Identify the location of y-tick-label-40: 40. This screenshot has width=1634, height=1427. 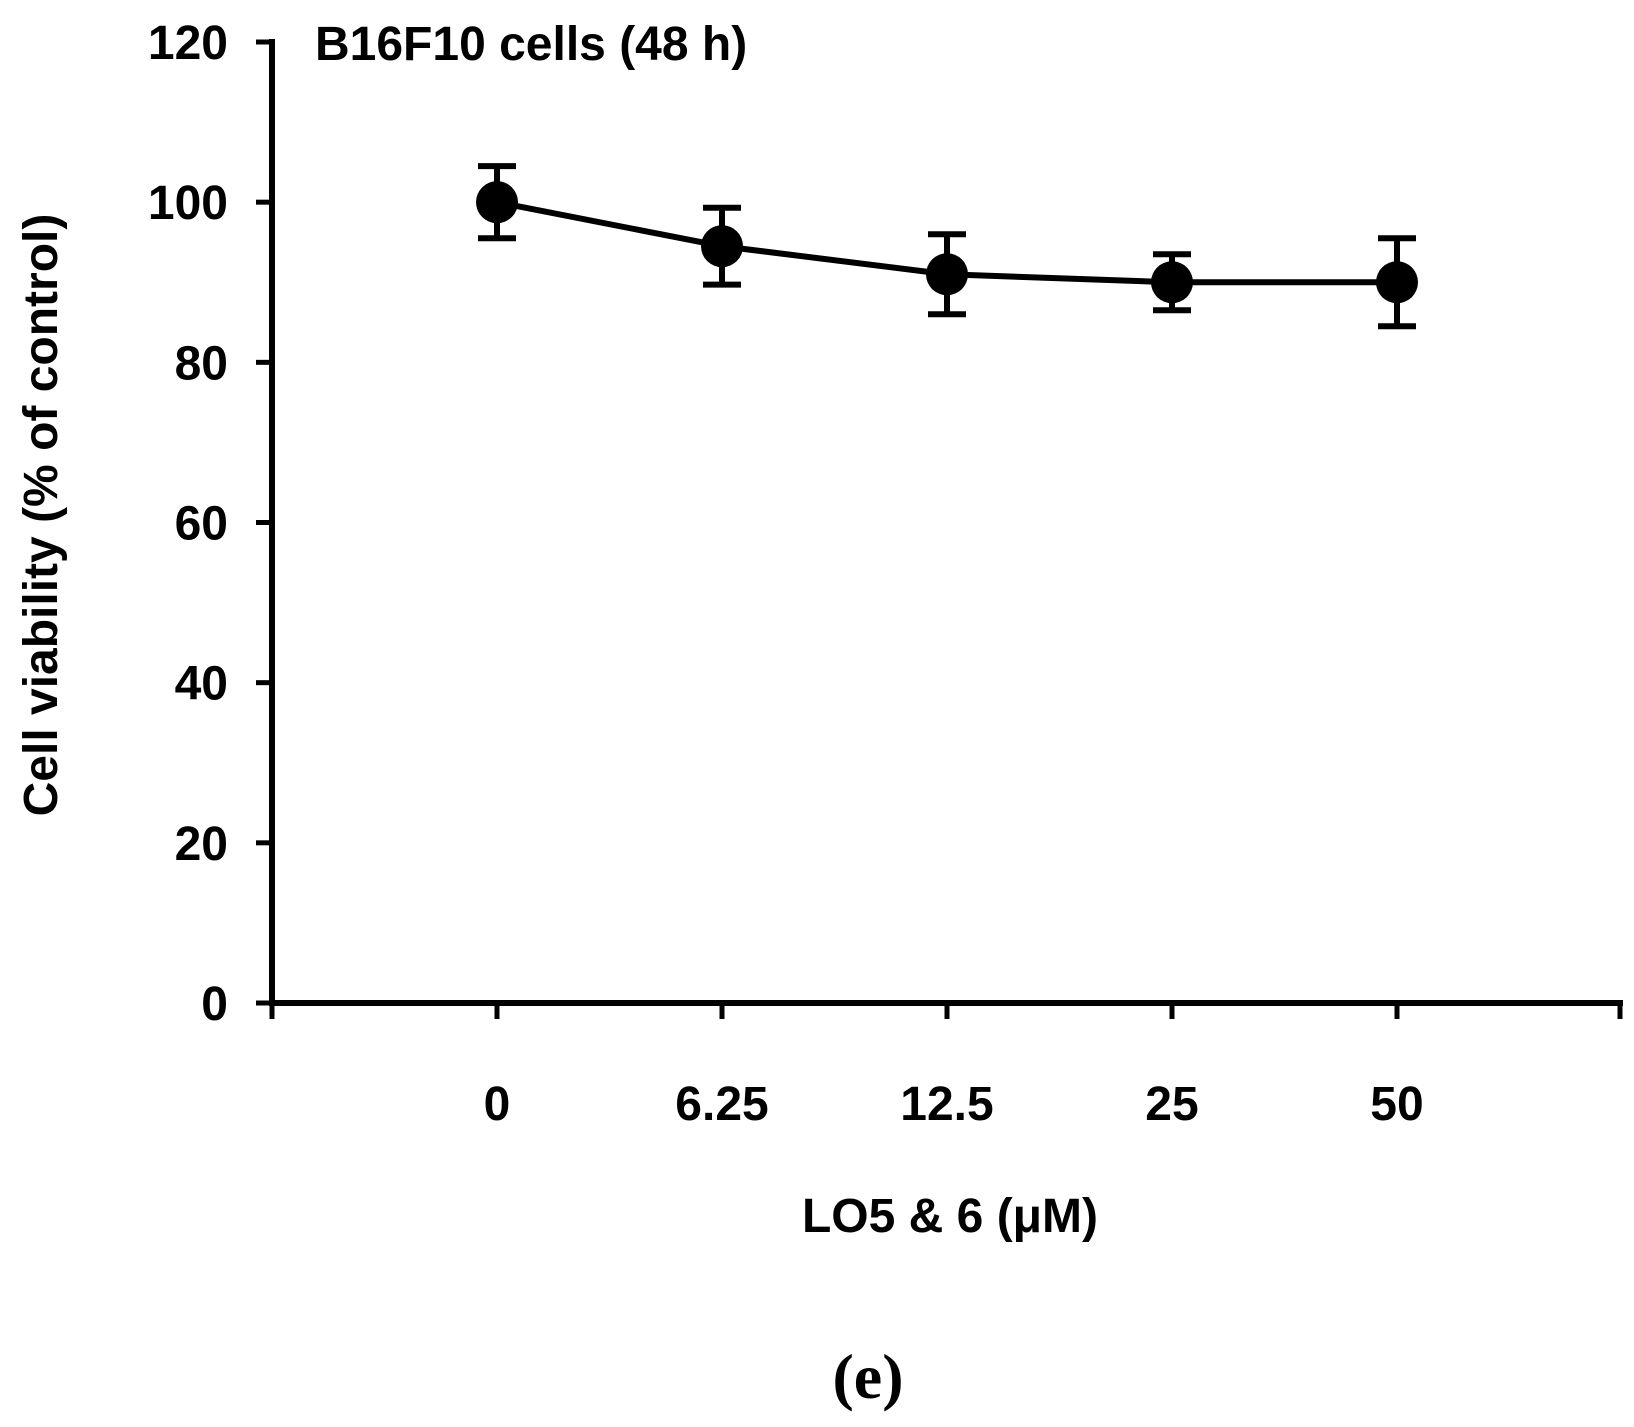
(201, 684).